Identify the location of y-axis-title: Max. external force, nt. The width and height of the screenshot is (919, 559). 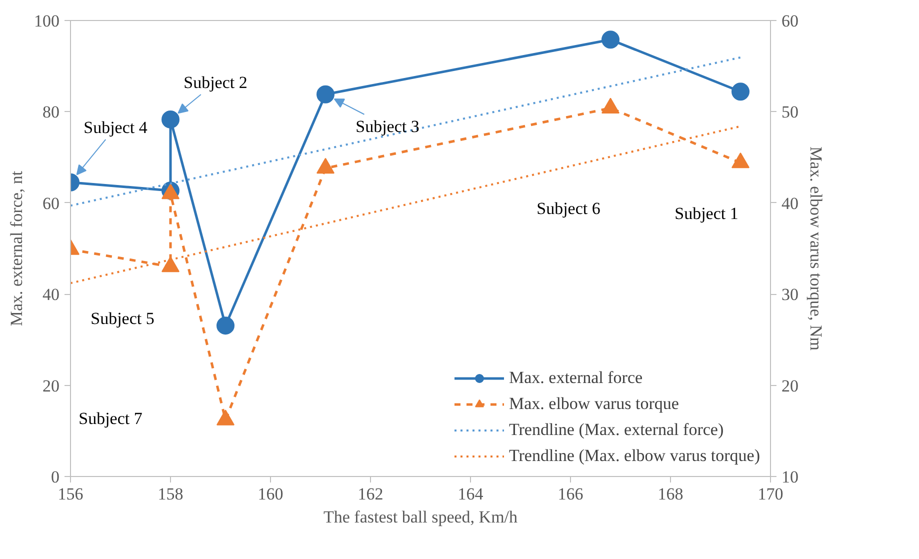
(16, 248).